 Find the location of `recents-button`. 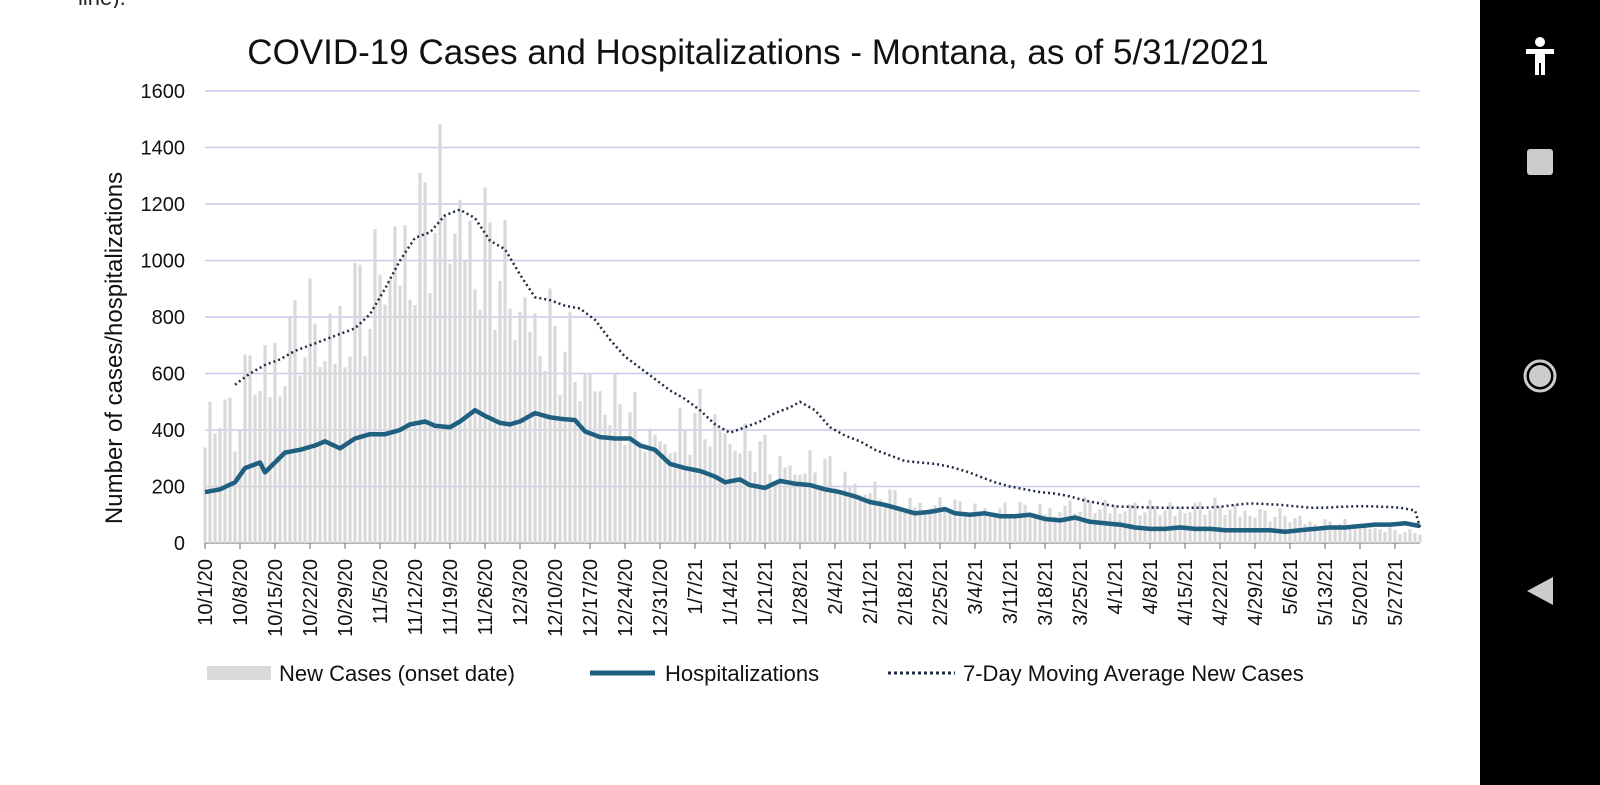

recents-button is located at coordinates (1540, 162).